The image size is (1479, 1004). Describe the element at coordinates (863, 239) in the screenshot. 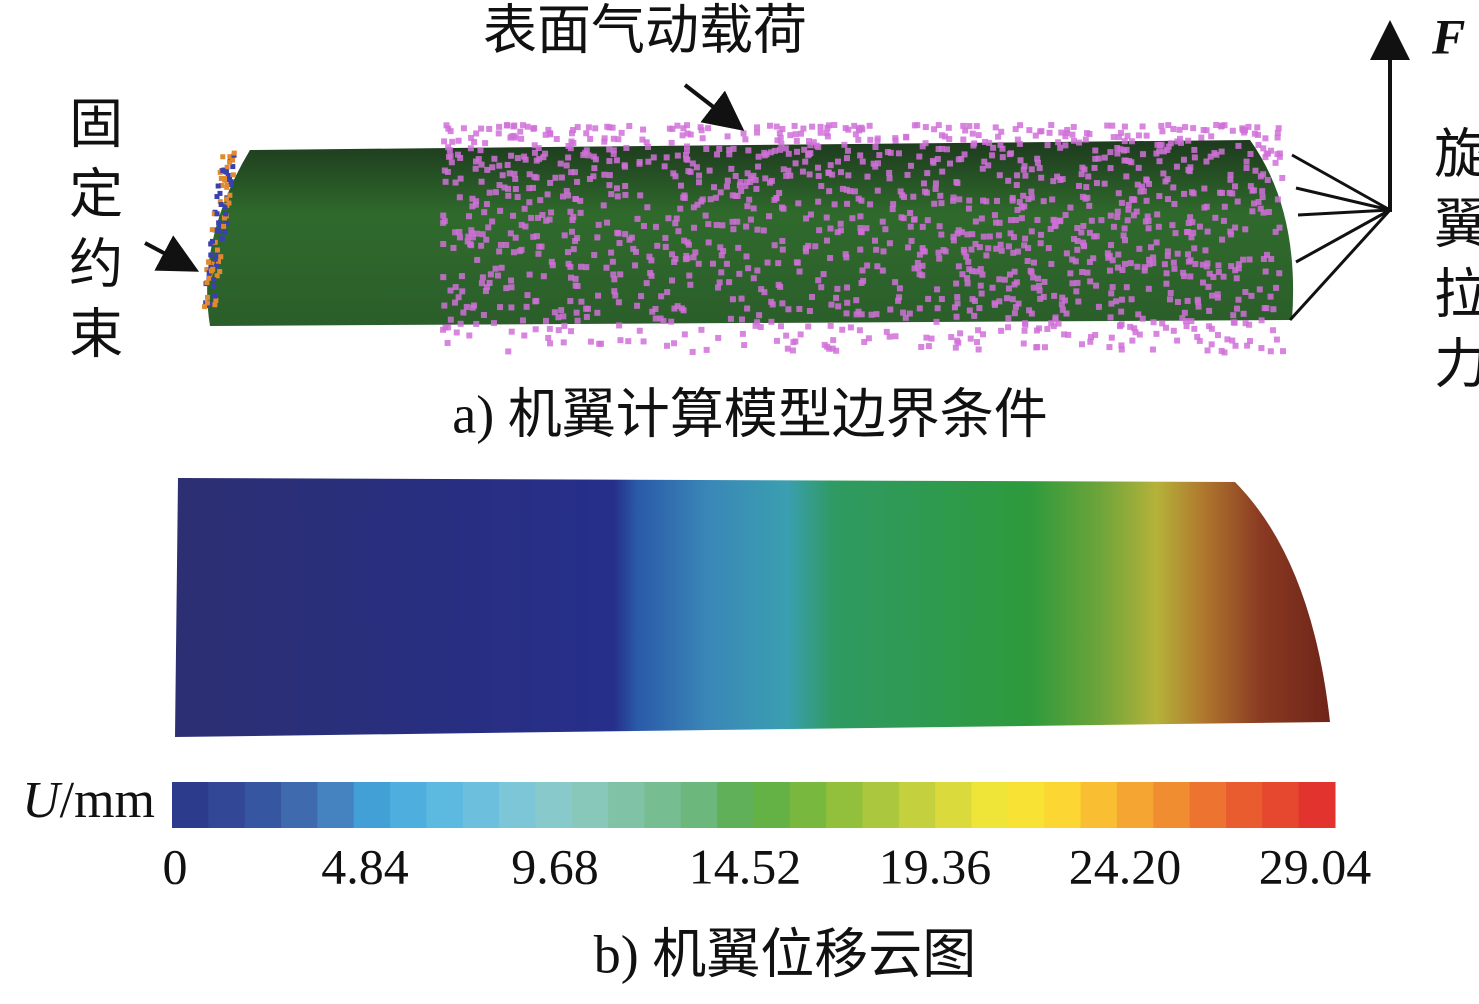

I see `load-points` at that location.